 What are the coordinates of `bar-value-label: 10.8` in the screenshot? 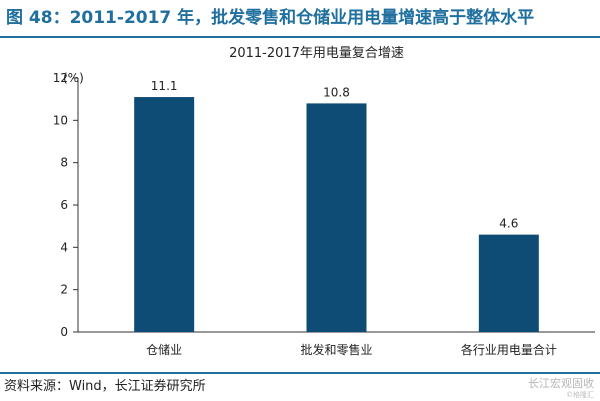 It's located at (336, 92).